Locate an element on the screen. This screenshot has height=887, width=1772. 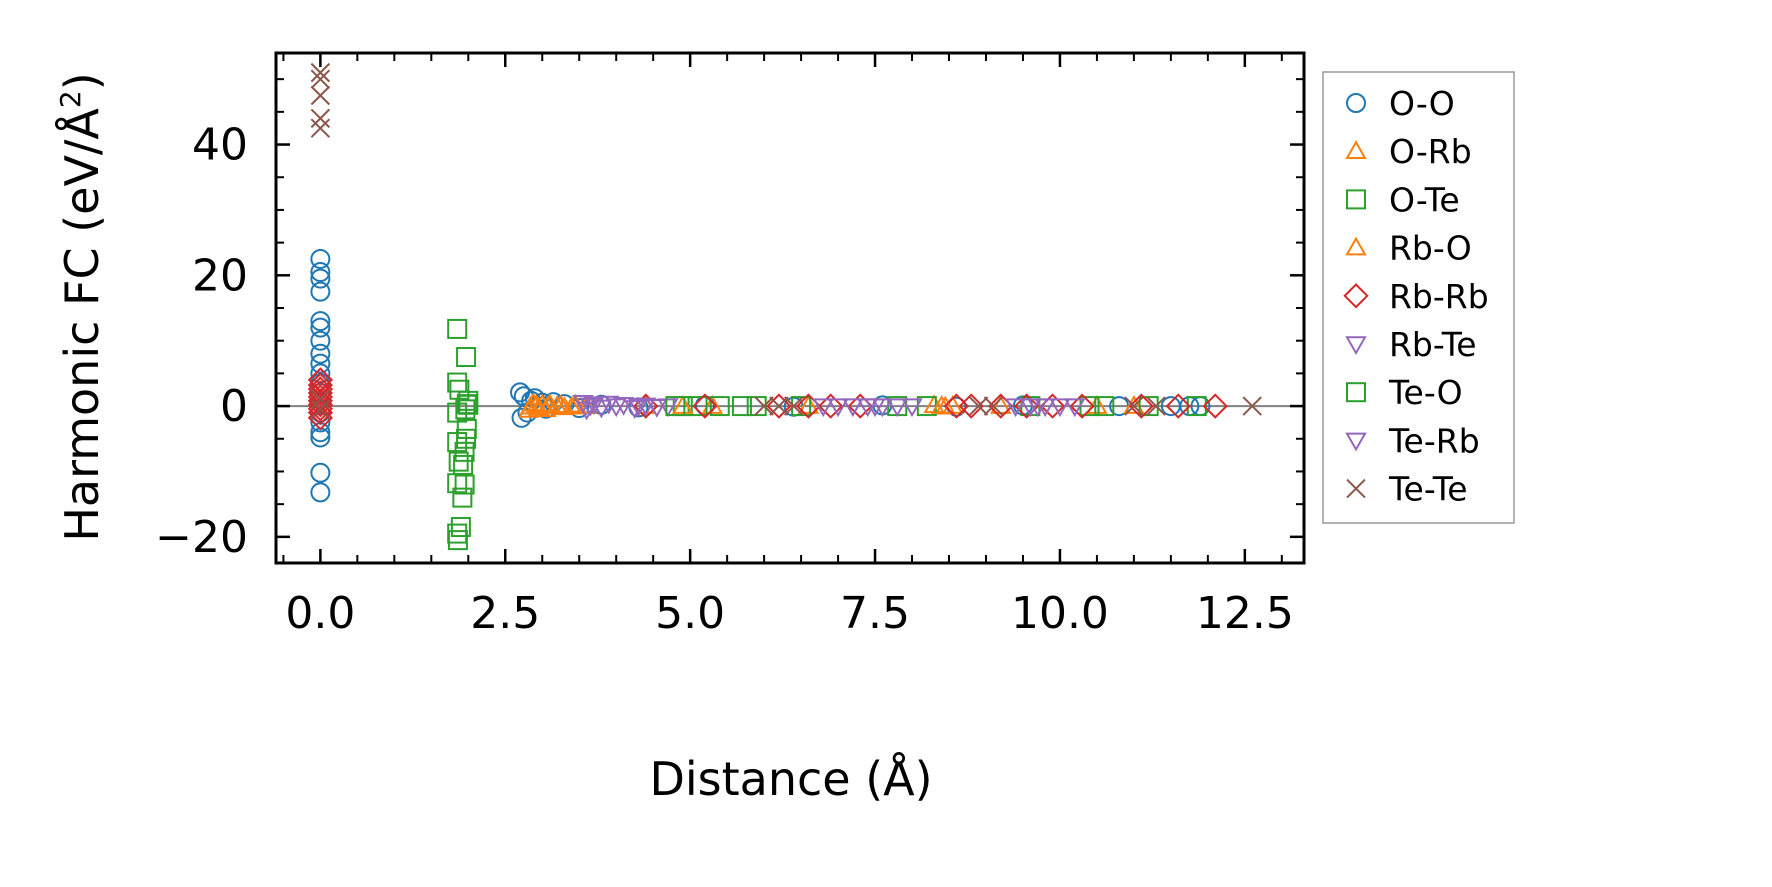
legend-label: O-Rb is located at coordinates (1430, 151).